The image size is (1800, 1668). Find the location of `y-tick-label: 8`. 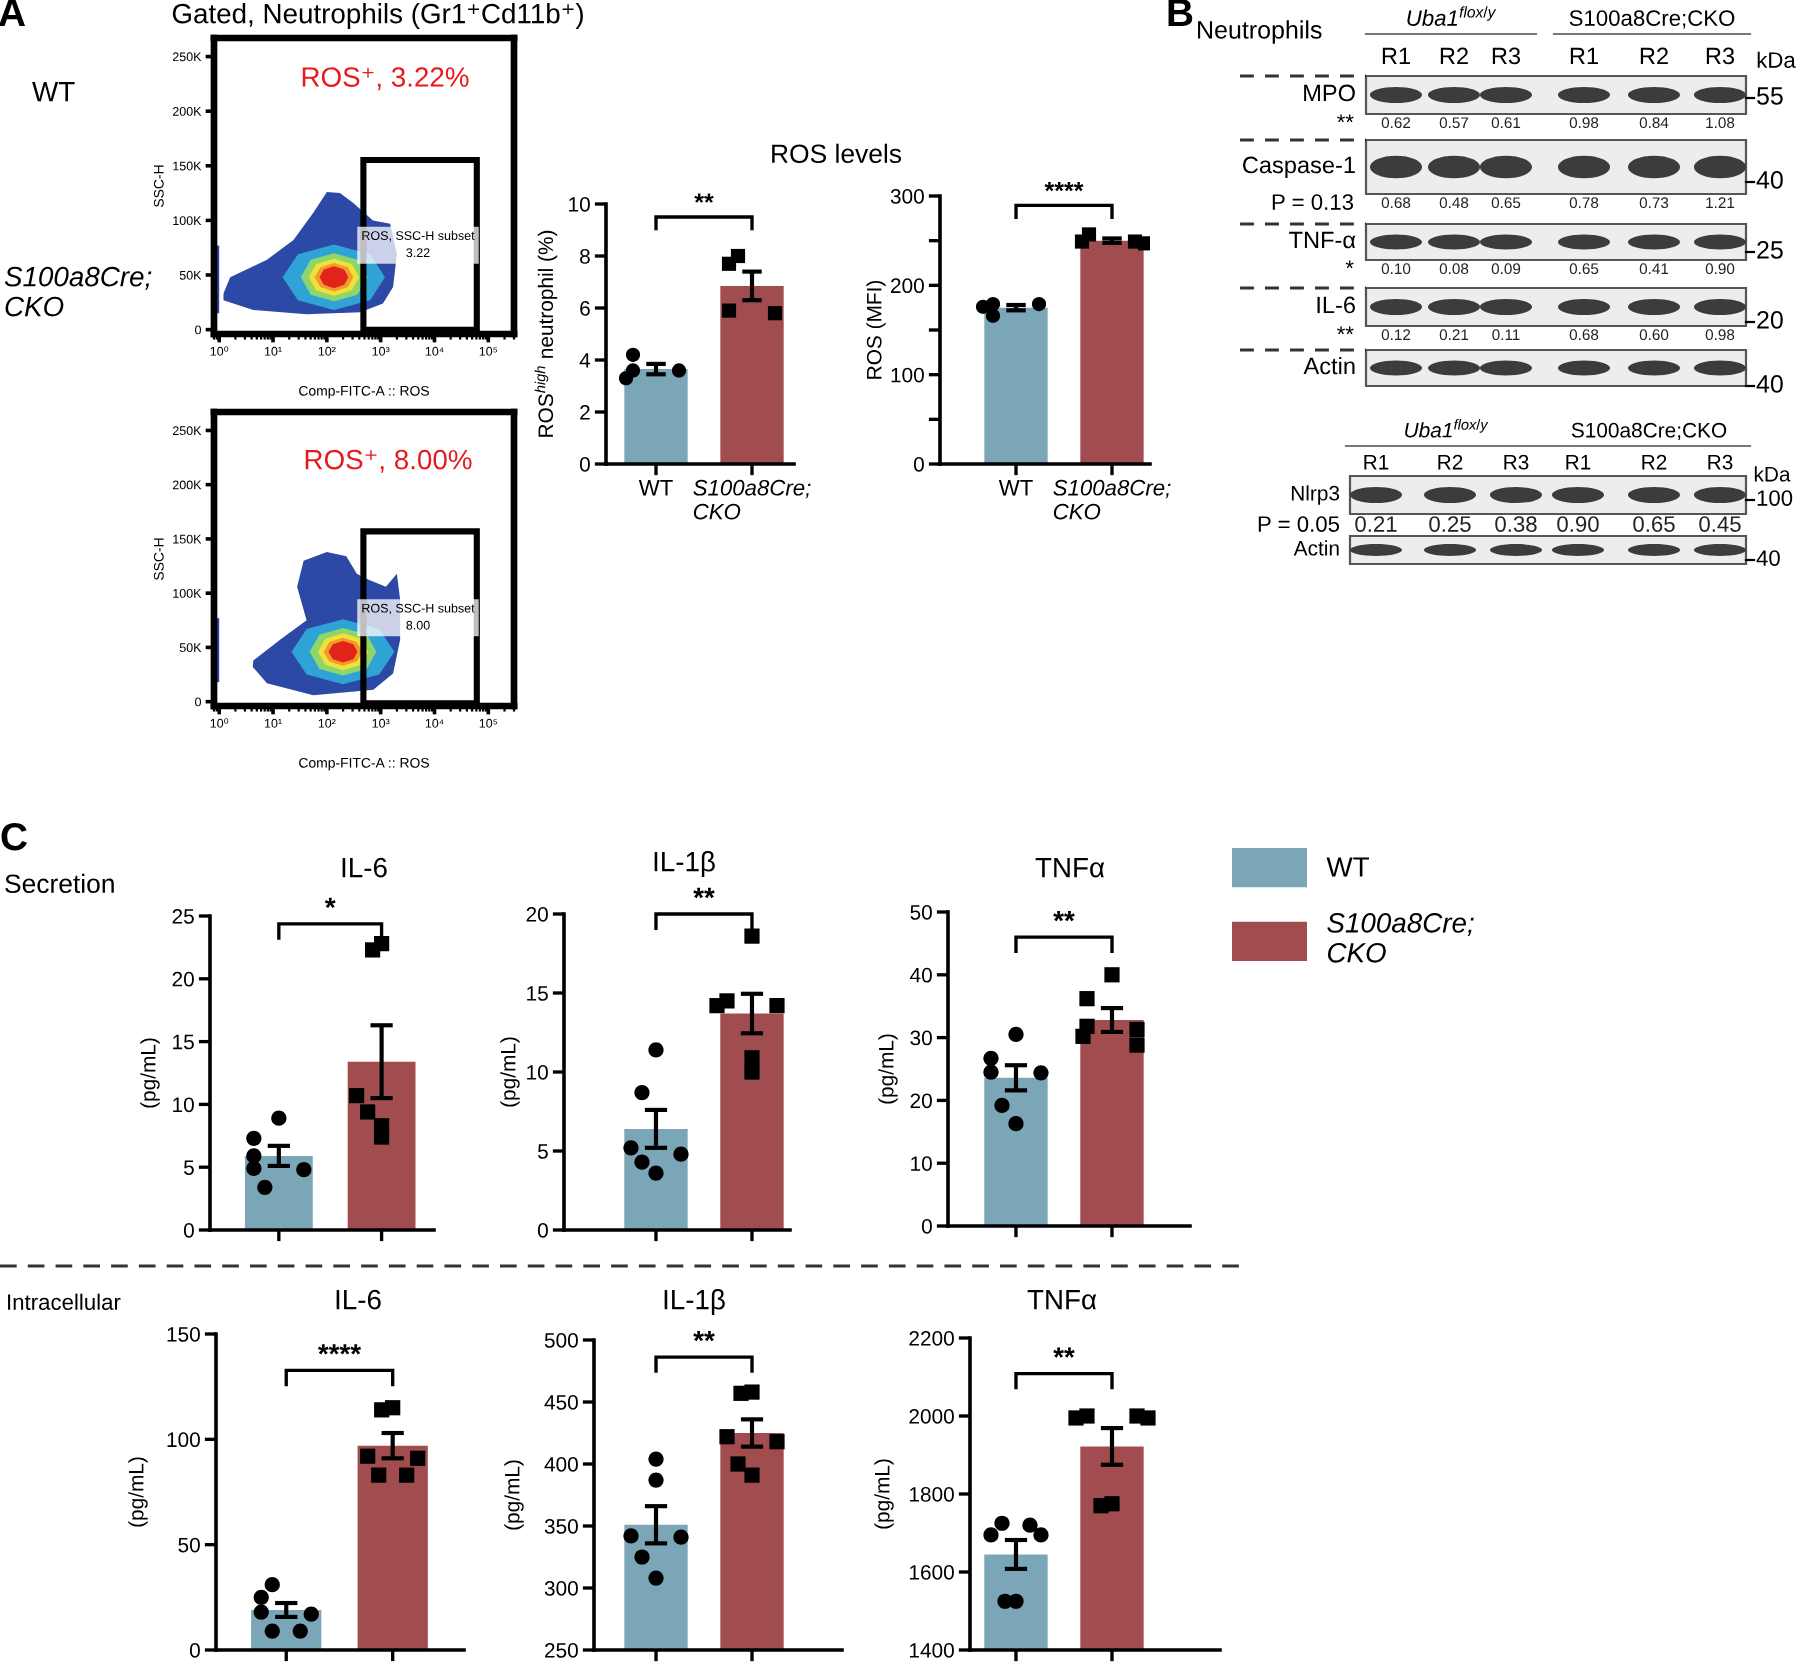

y-tick-label: 8 is located at coordinates (585, 256).